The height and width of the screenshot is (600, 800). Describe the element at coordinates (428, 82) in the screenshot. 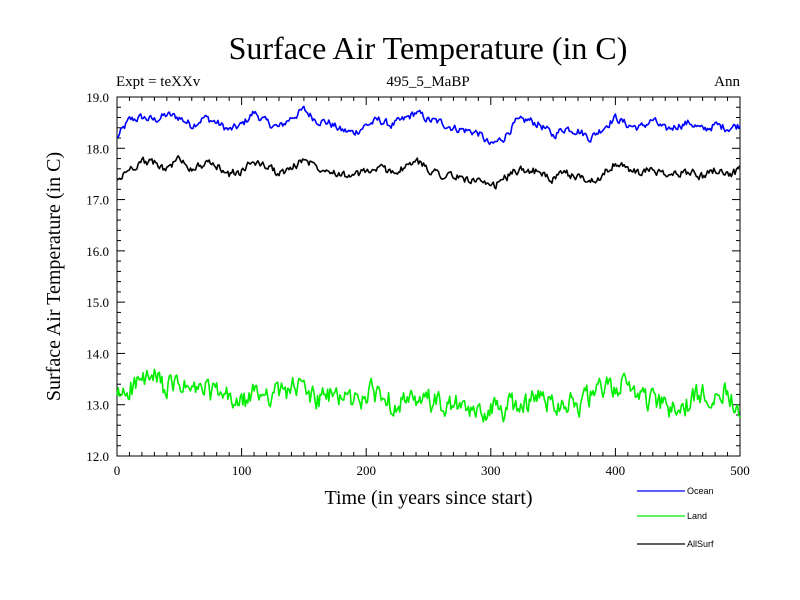

I see `chart-subtitle: 495_5_MaBP` at that location.